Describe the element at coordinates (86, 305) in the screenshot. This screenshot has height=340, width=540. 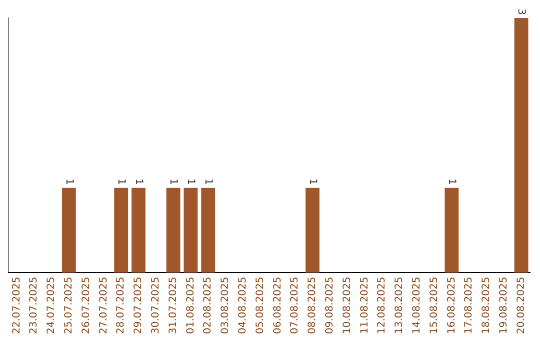
I see `x-tick-label: 26.07.2025` at that location.